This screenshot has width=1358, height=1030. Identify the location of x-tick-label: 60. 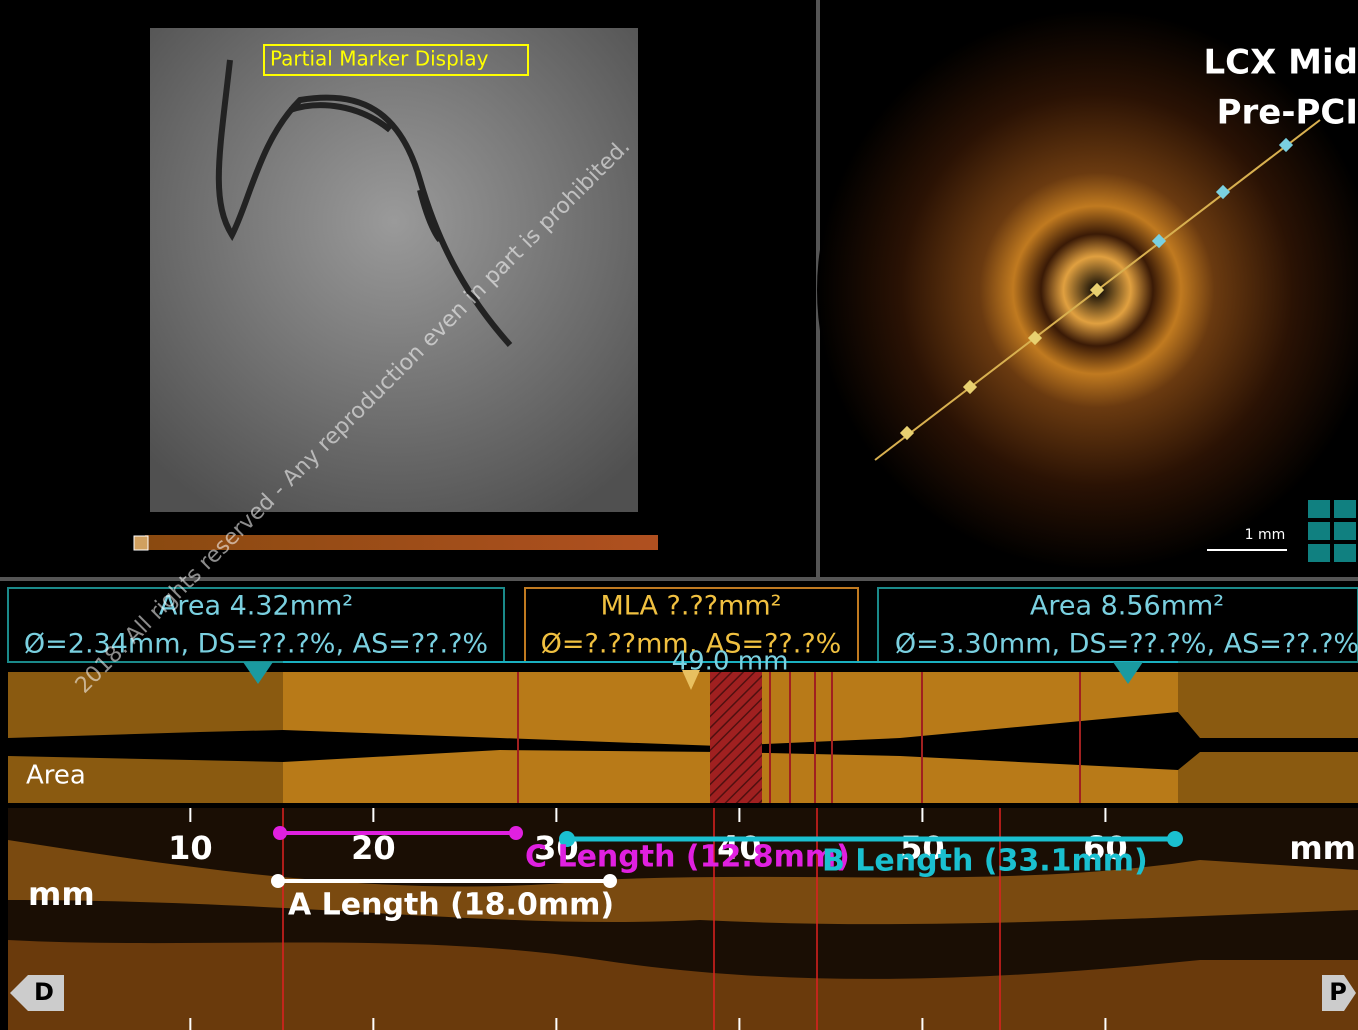
(1105, 848).